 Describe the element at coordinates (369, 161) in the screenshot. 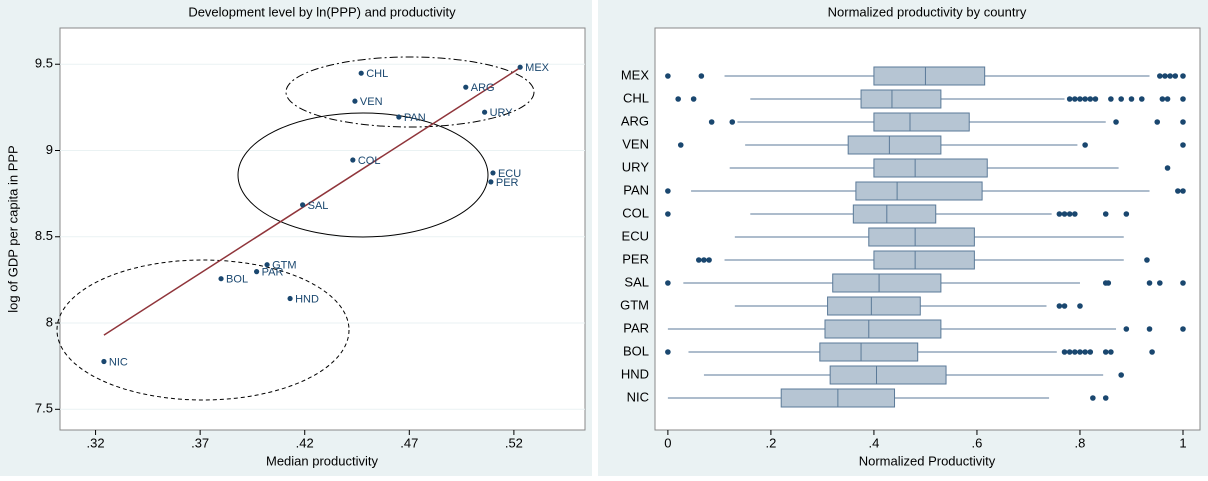

I see `point-label: COL` at that location.